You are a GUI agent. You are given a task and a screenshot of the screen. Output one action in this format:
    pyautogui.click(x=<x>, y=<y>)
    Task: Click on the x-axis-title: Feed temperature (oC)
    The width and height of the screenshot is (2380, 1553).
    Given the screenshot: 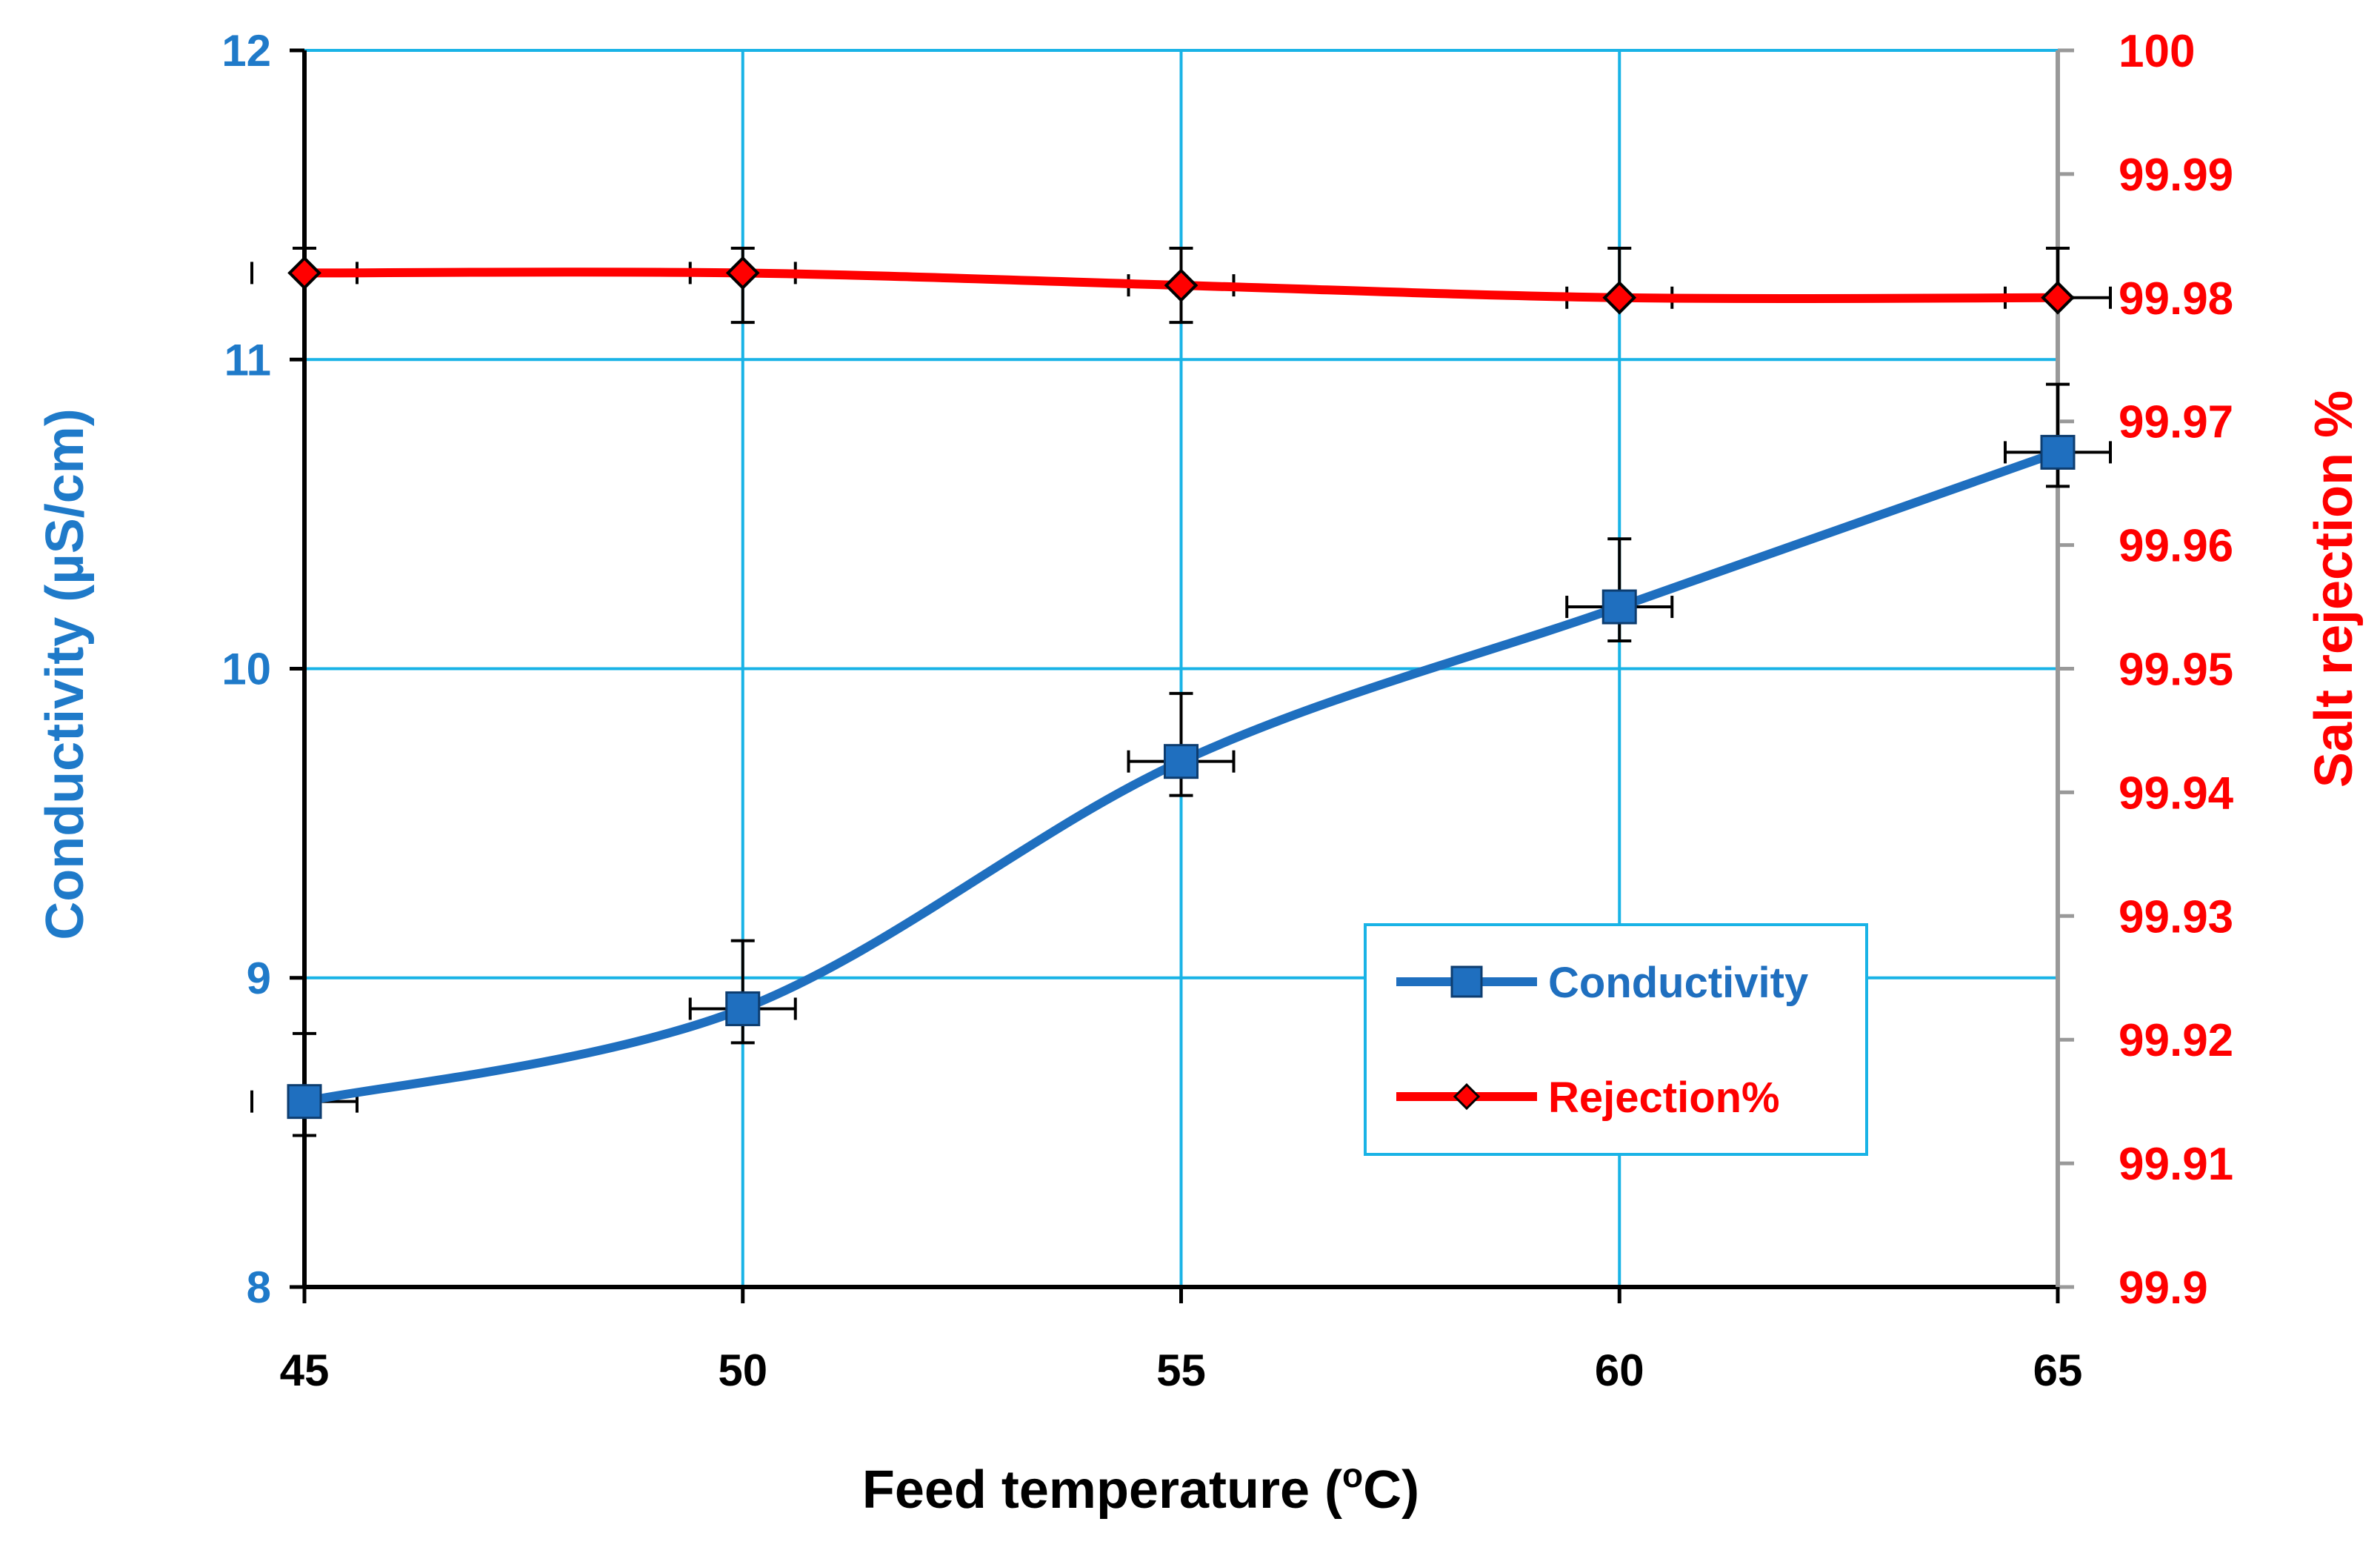 What is the action you would take?
    pyautogui.click(x=1140, y=1488)
    